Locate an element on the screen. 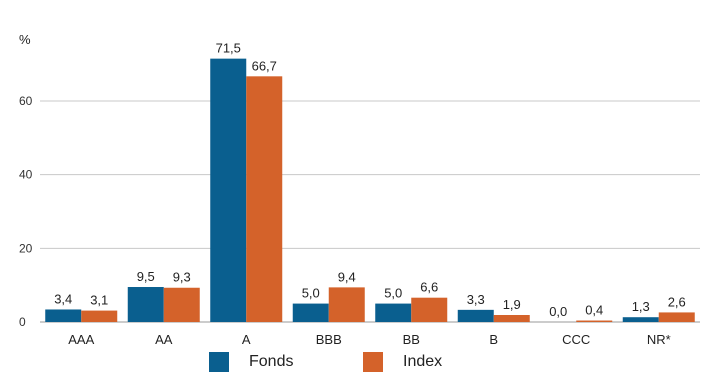  y-unit-label: % is located at coordinates (25, 39).